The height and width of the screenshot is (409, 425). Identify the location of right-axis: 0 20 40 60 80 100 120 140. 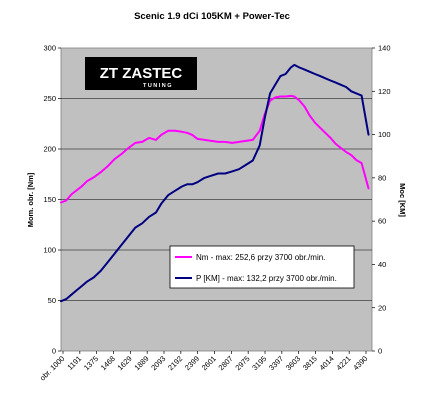
(381, 200).